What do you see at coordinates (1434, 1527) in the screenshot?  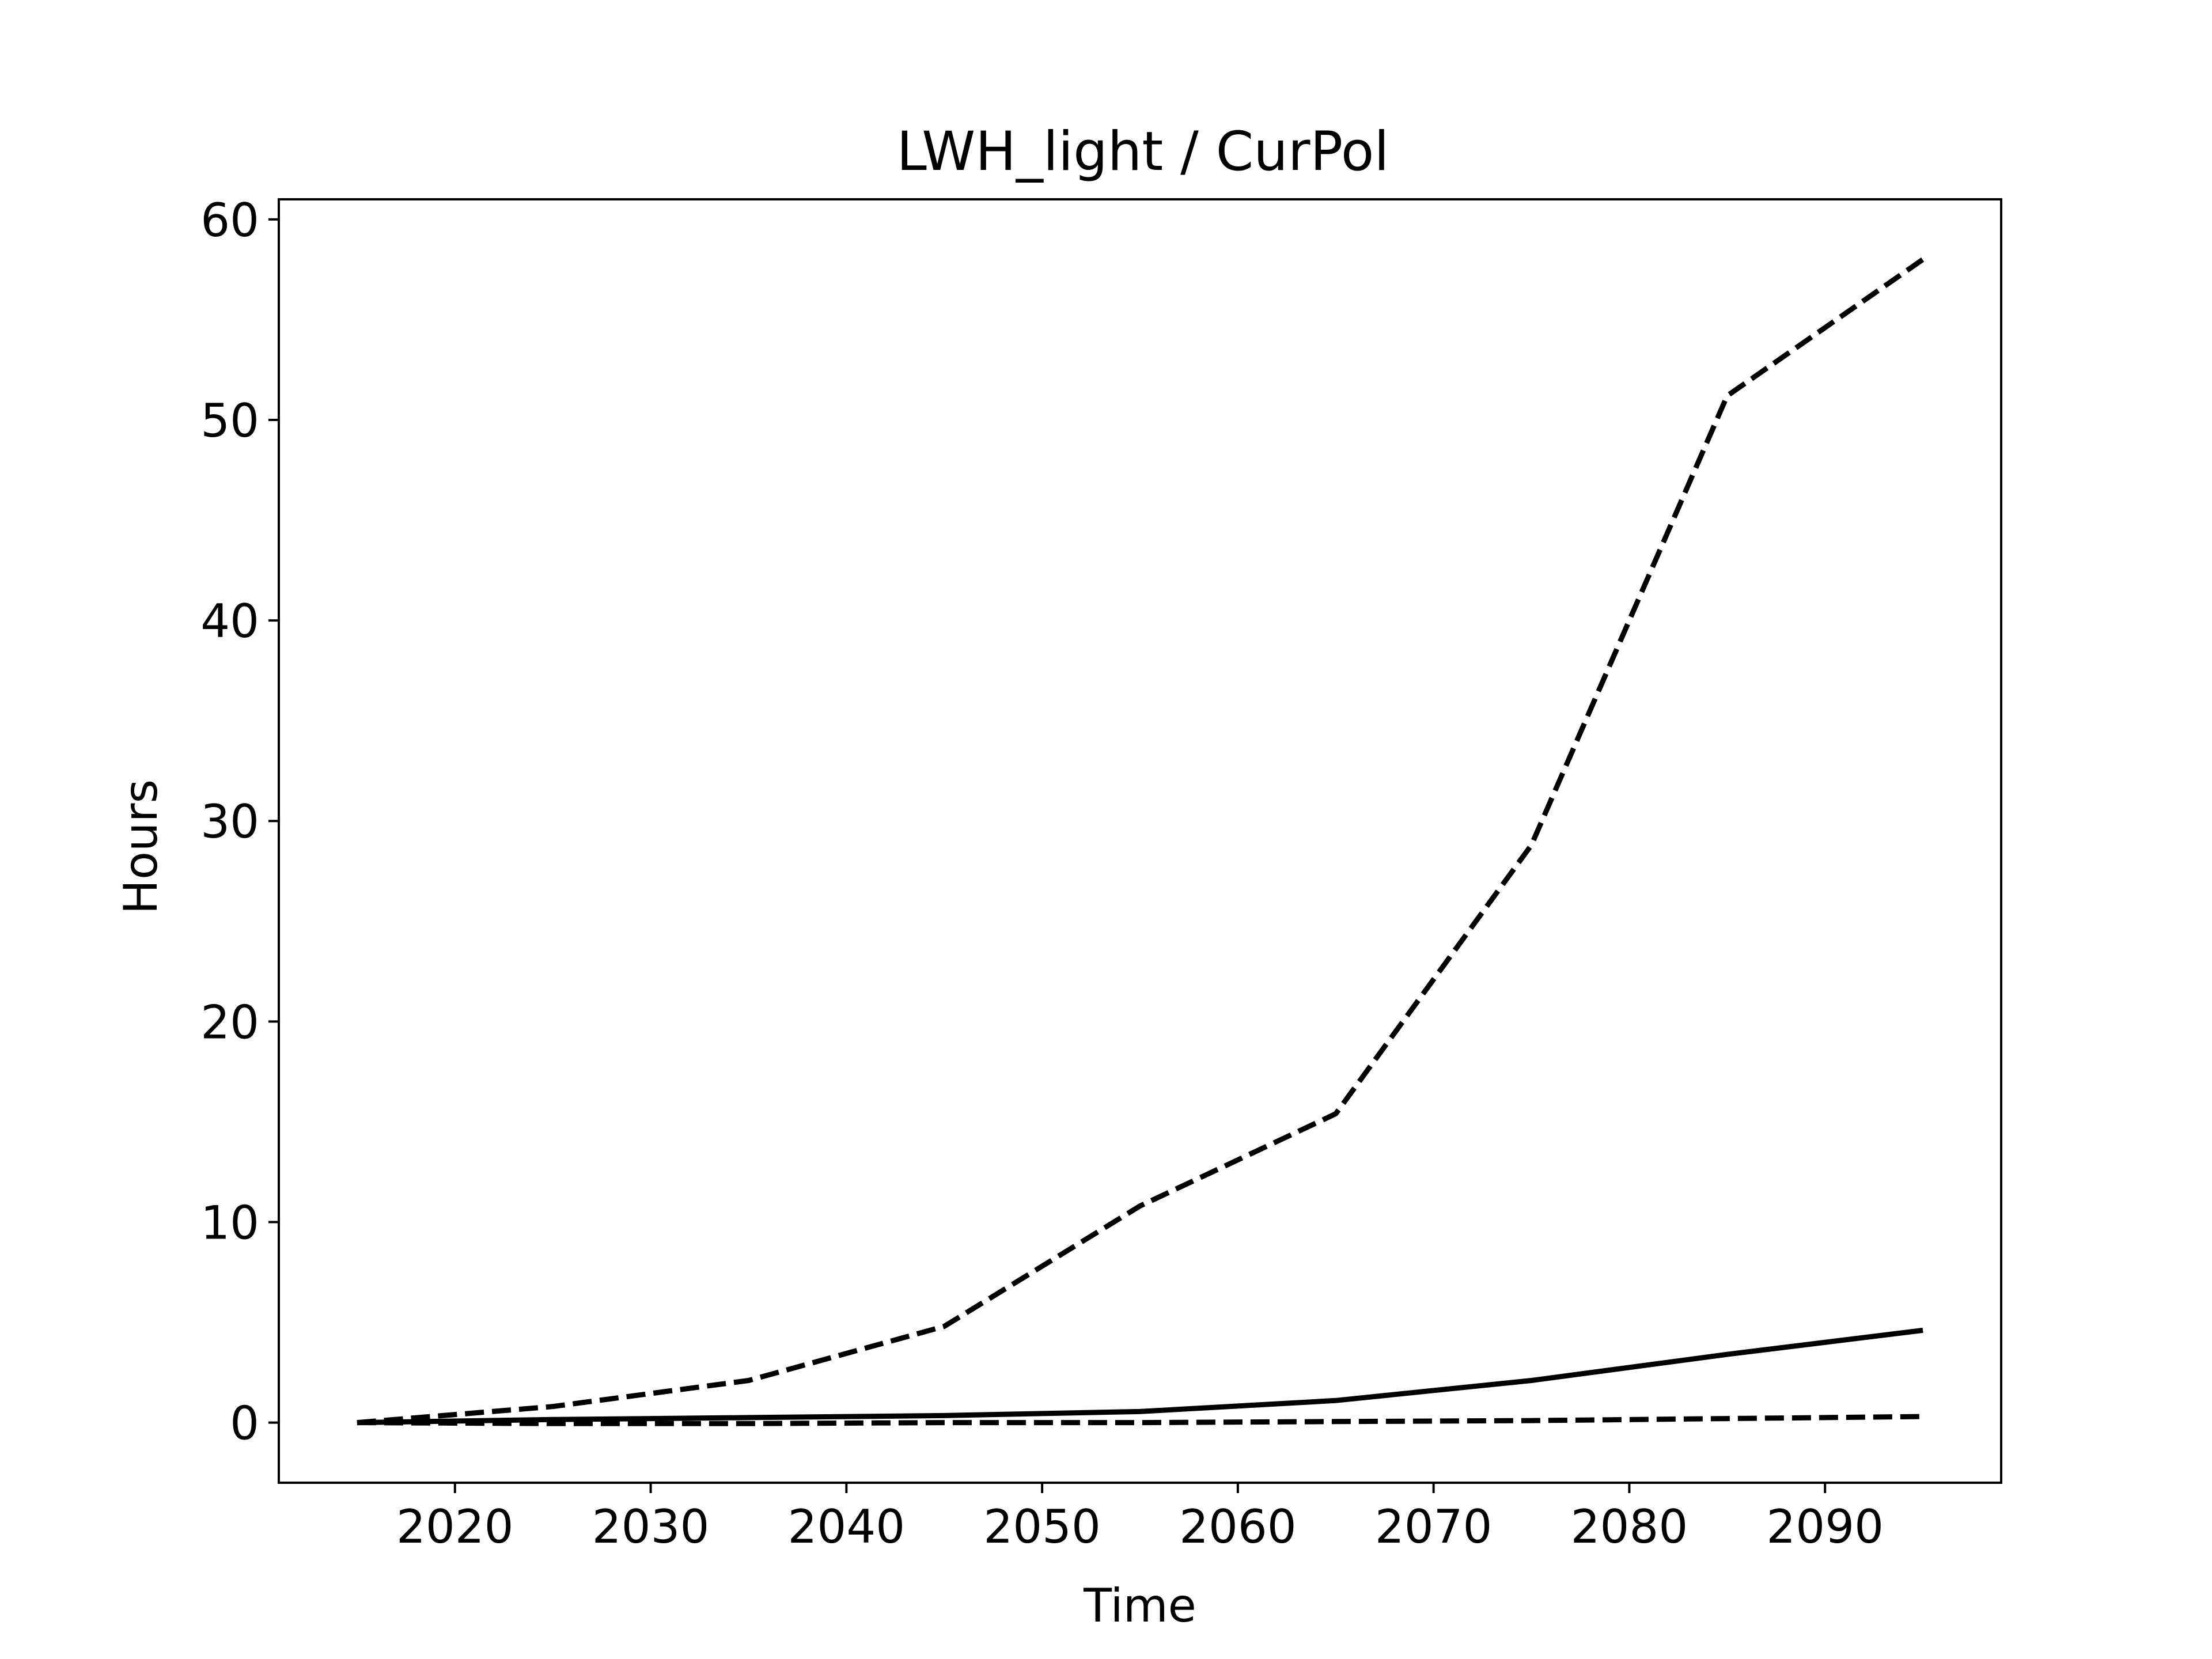 I see `x-tick-label: 2070` at bounding box center [1434, 1527].